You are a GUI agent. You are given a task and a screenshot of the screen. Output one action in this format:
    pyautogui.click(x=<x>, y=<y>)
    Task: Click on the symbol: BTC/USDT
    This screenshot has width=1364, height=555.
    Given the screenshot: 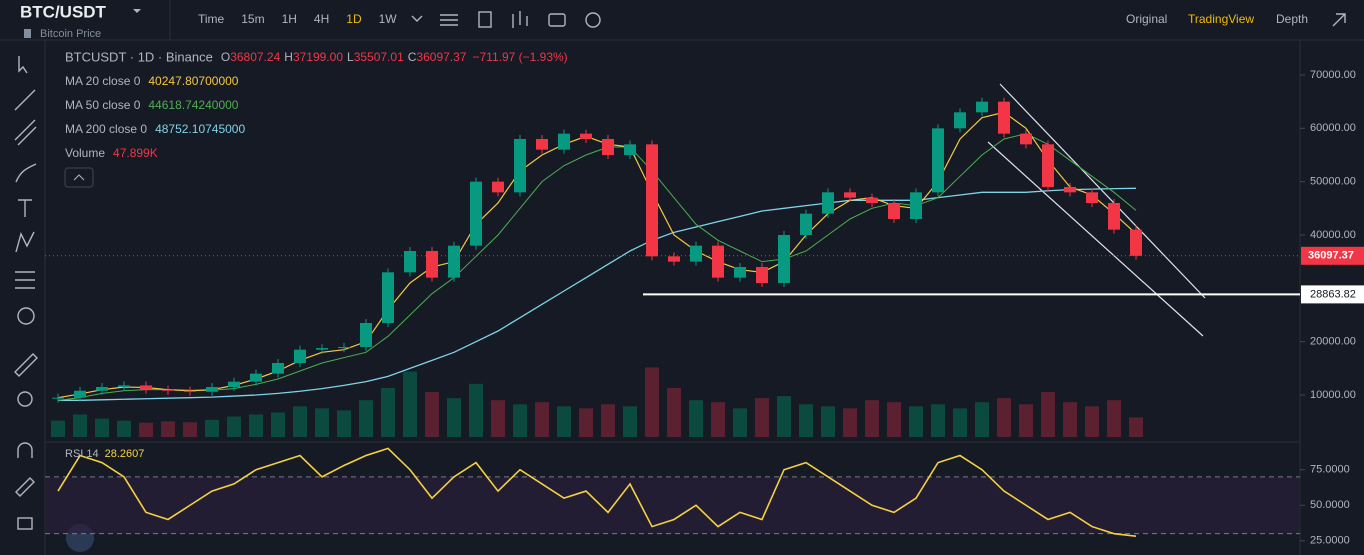 What is the action you would take?
    pyautogui.click(x=63, y=11)
    